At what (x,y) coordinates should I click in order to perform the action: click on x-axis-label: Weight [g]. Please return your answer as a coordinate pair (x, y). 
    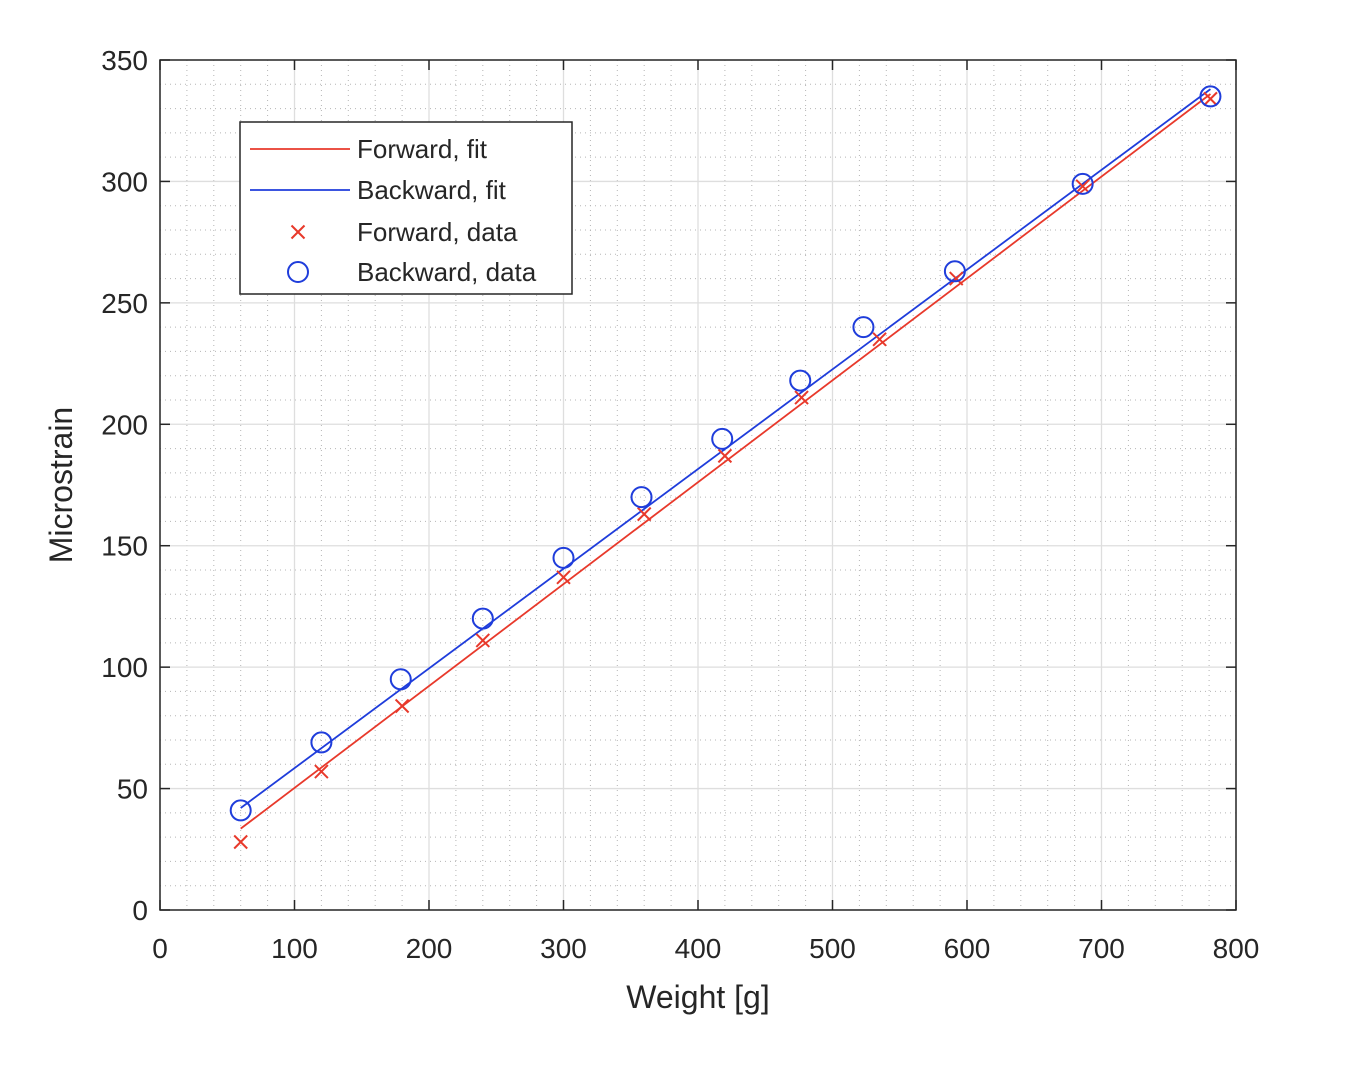
    Looking at the image, I should click on (697, 997).